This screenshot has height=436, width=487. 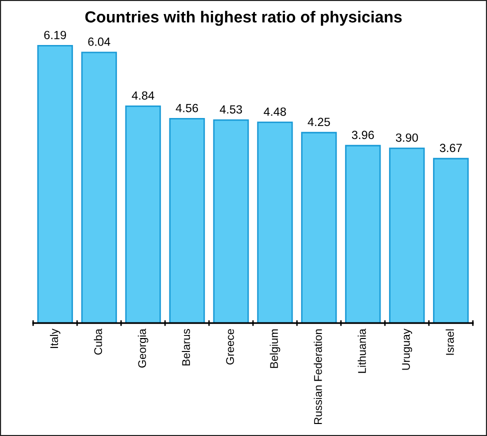 I want to click on data-label: 3.96, so click(x=363, y=135).